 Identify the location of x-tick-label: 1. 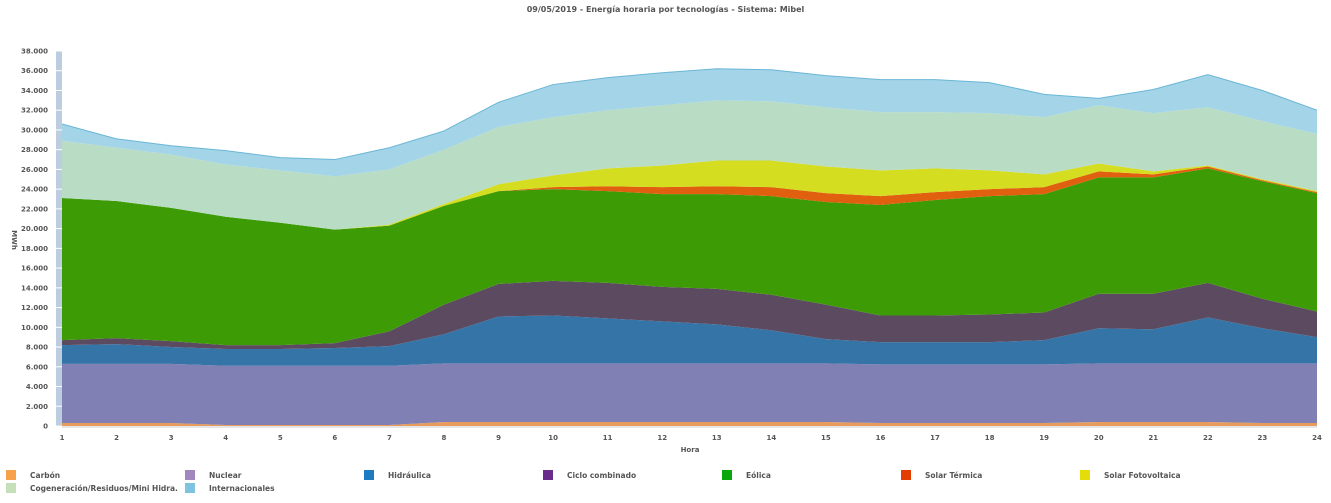
(62, 438).